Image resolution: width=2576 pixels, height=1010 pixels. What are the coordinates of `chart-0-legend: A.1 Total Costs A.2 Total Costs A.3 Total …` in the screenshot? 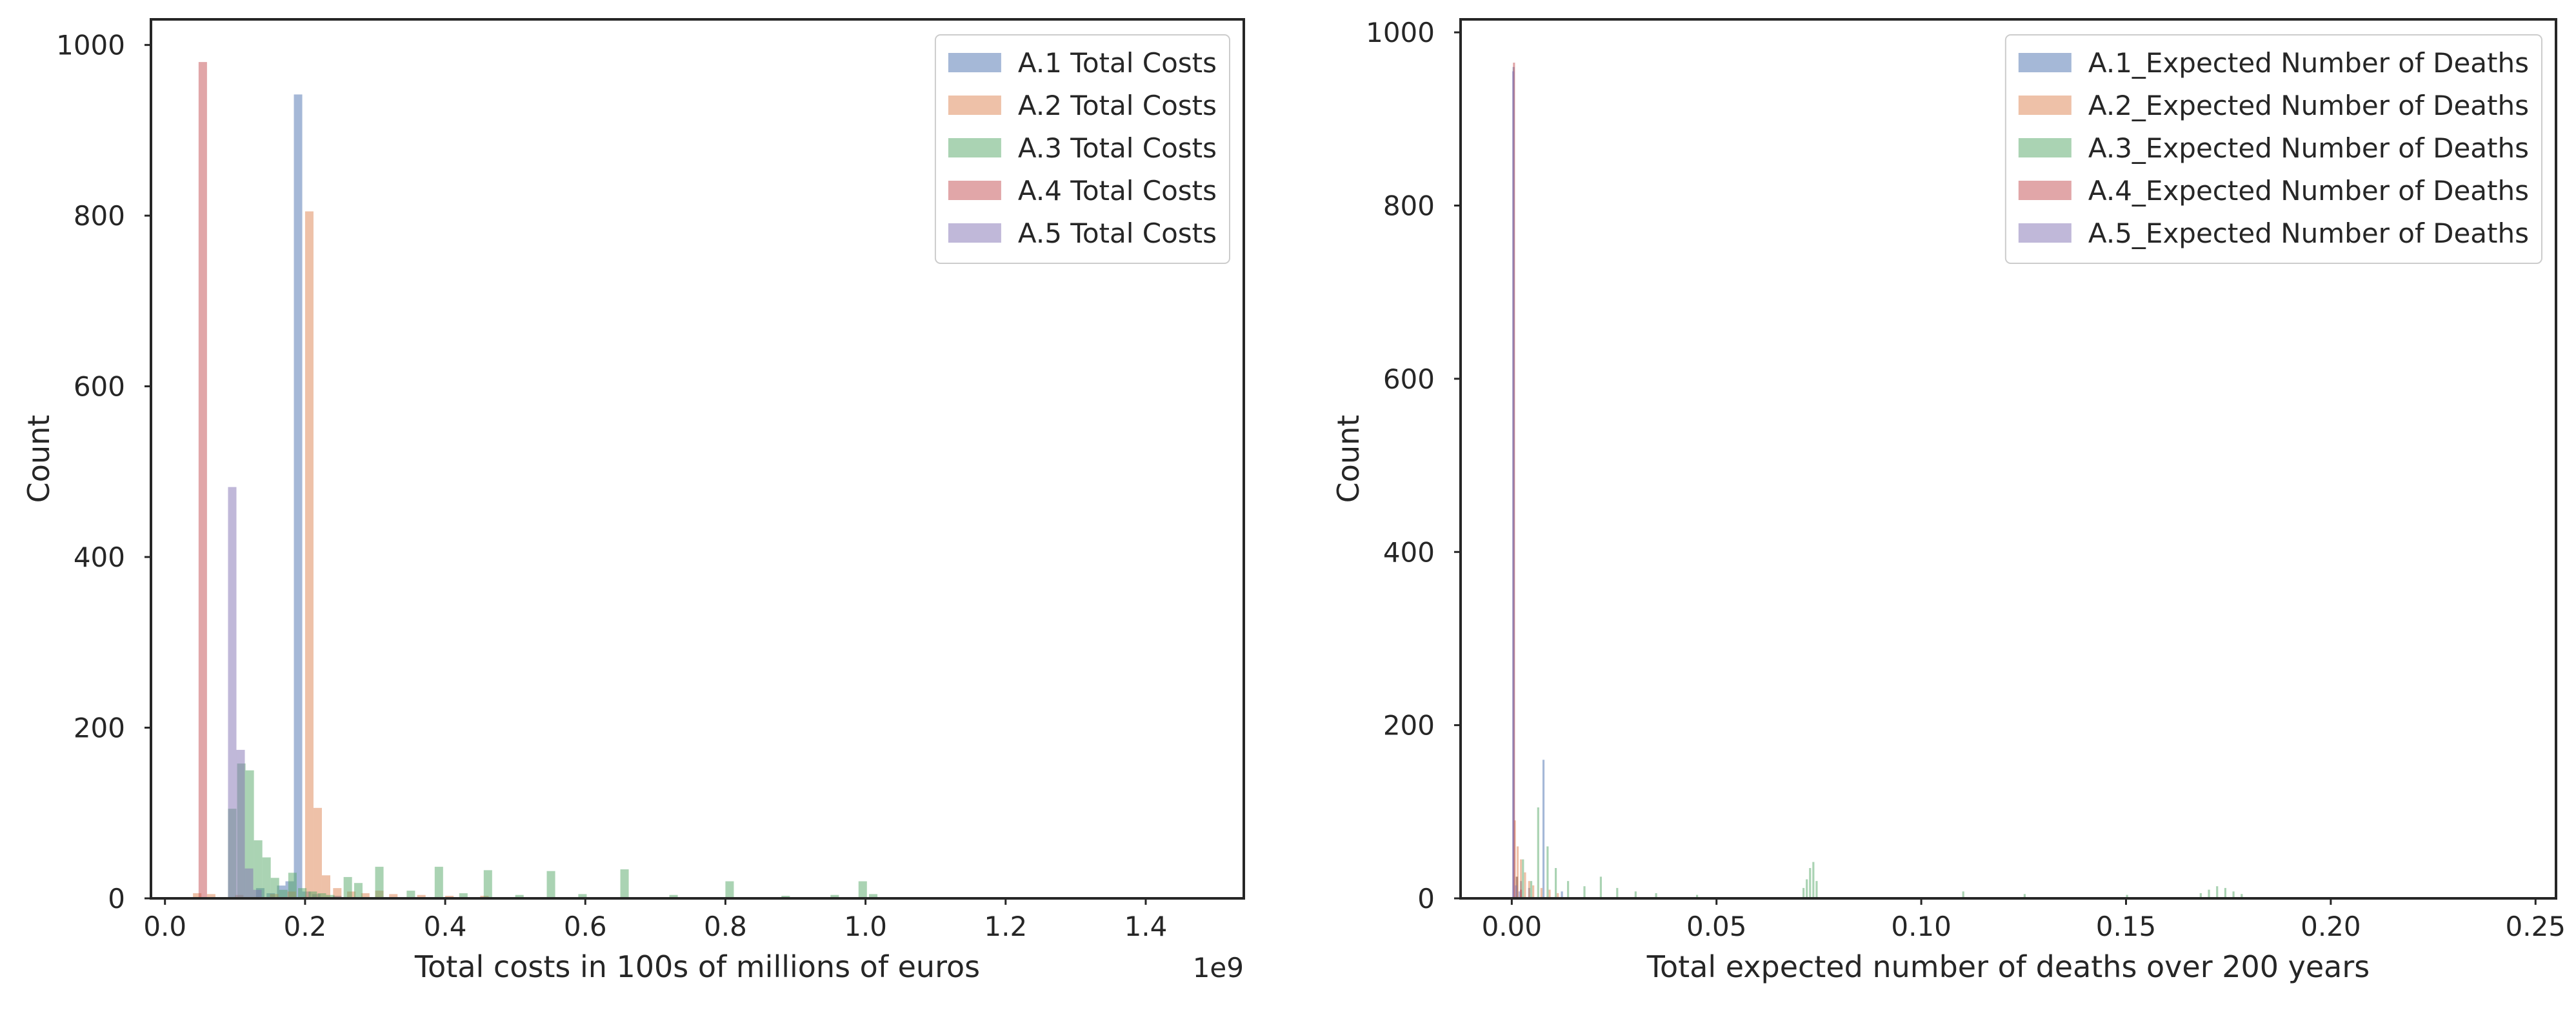 It's located at (1082, 149).